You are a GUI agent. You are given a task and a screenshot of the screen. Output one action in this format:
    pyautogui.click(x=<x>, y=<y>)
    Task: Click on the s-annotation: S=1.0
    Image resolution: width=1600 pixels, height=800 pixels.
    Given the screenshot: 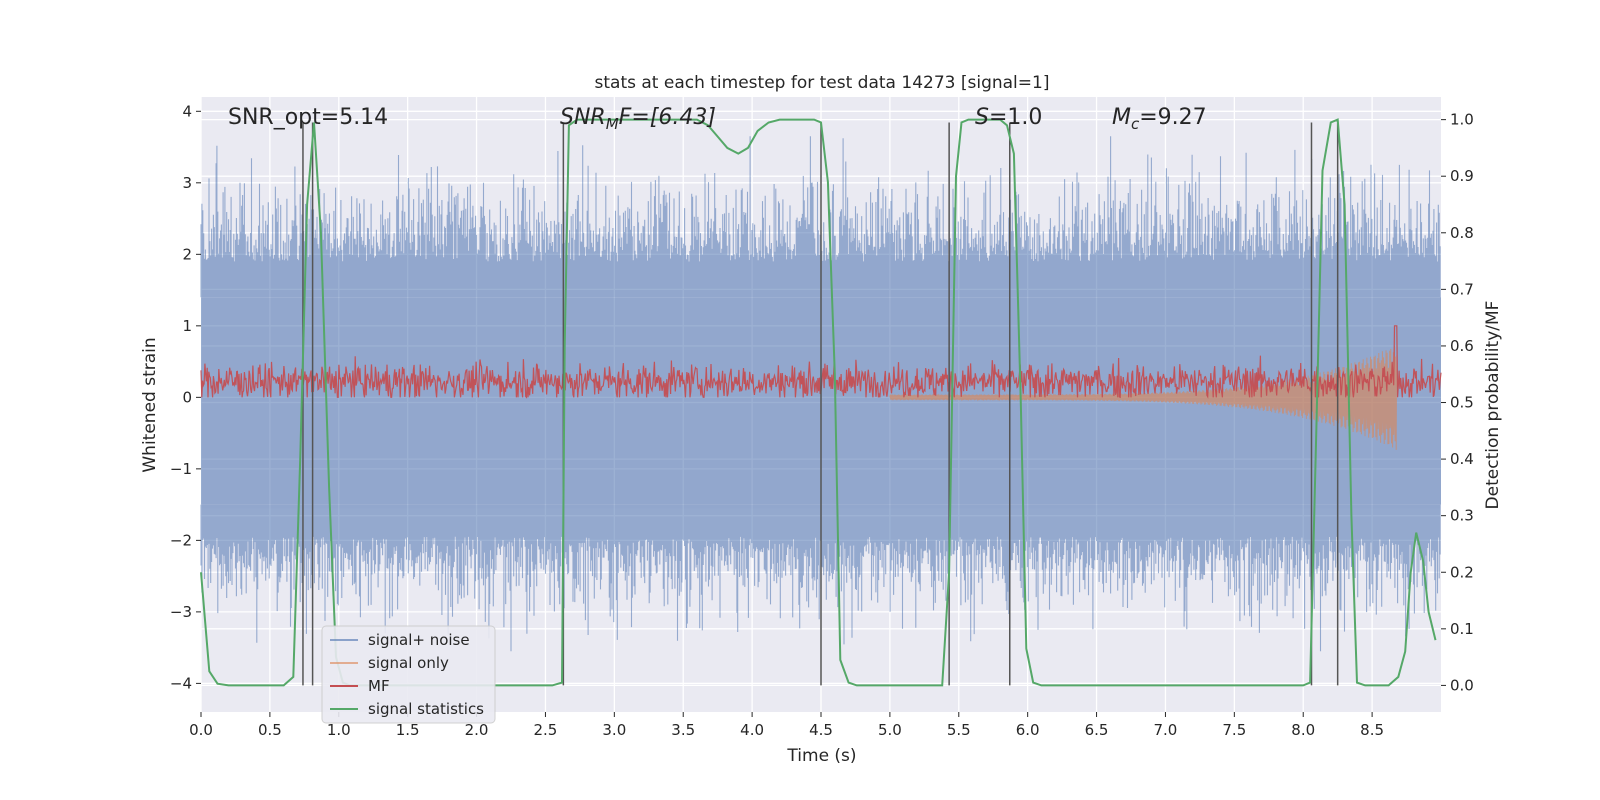 What is the action you would take?
    pyautogui.click(x=1008, y=117)
    